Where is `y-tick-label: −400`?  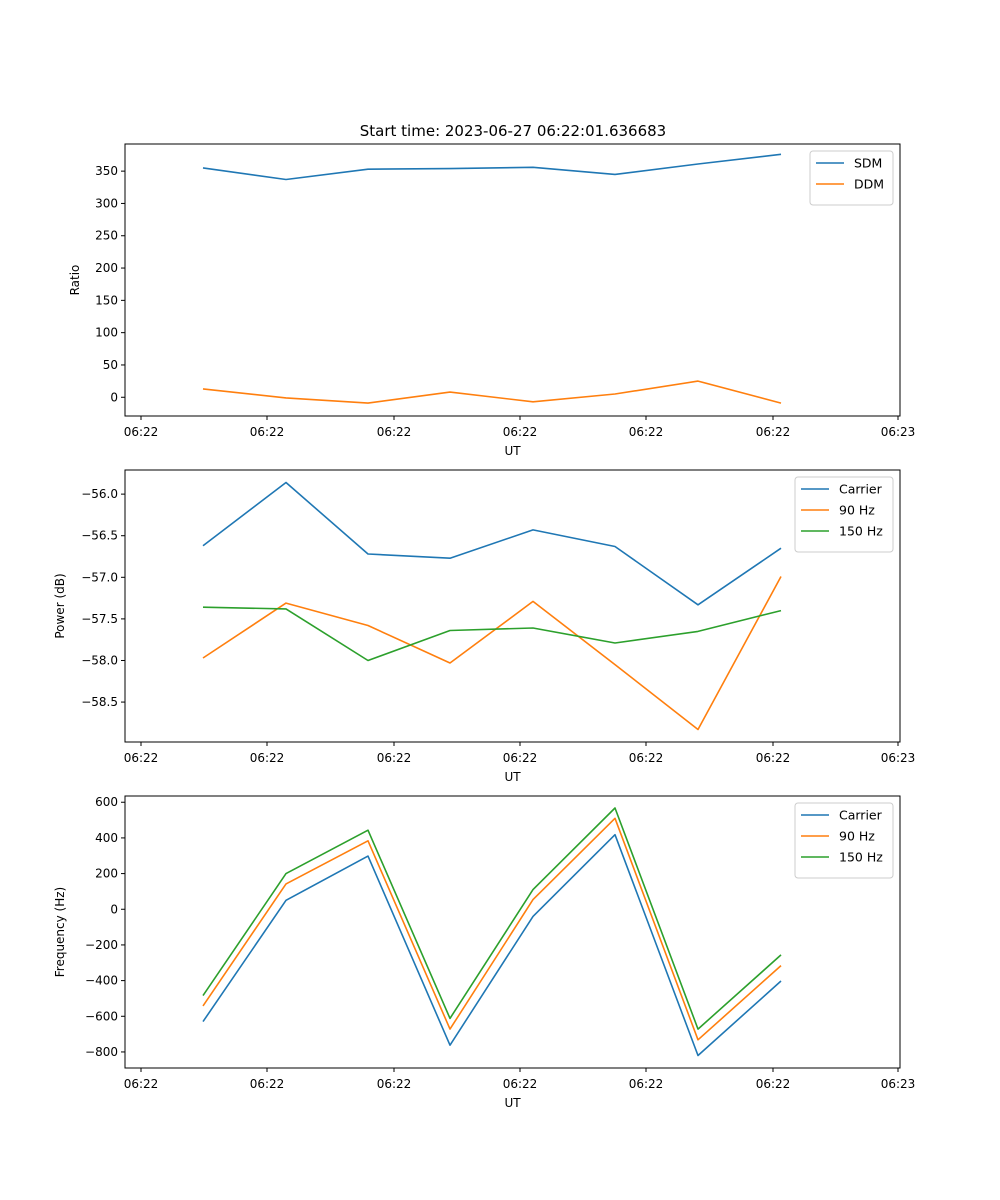
y-tick-label: −400 is located at coordinates (101, 981).